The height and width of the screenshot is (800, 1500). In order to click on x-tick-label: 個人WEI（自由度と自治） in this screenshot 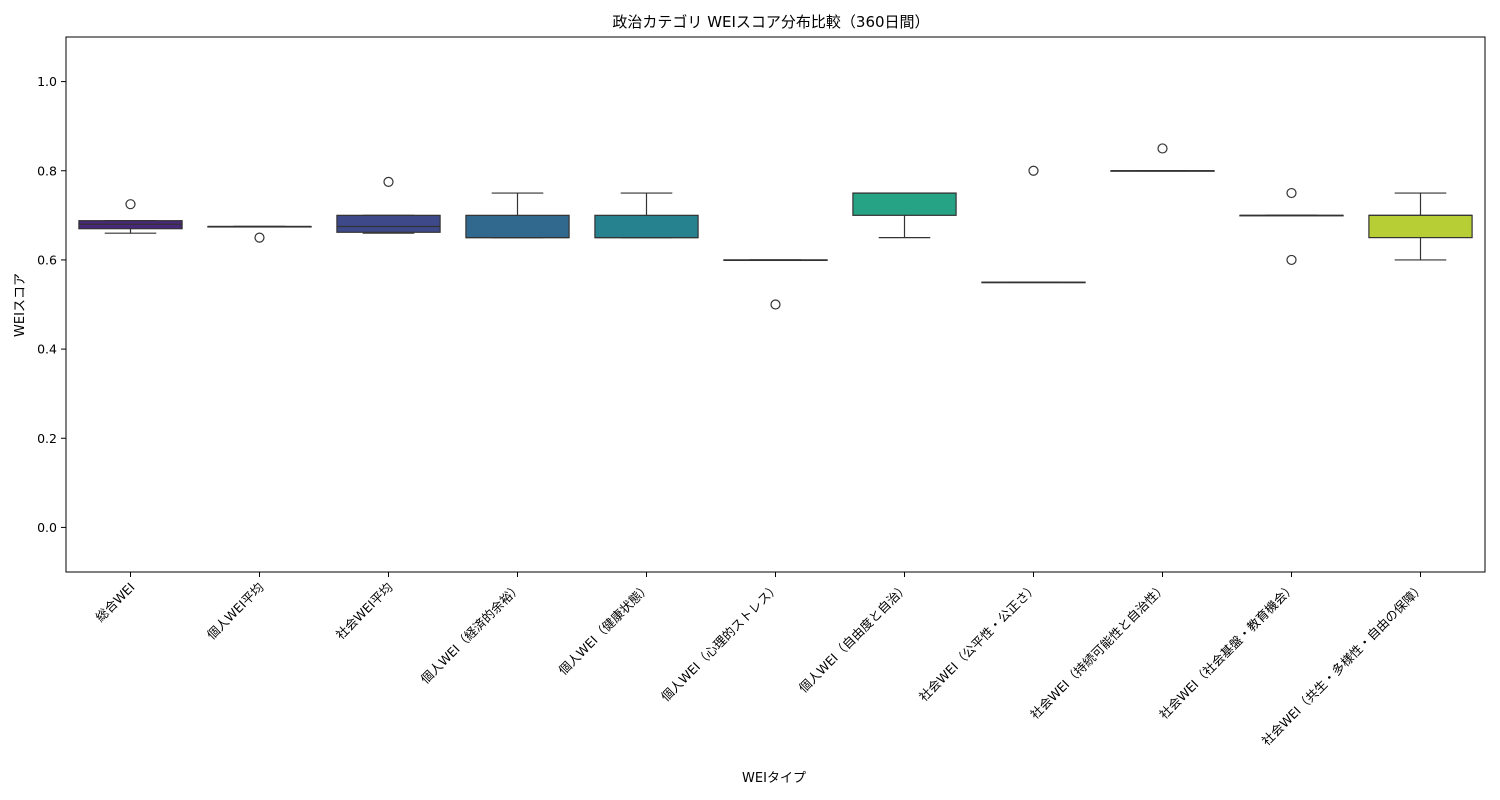, I will do `click(854, 638)`.